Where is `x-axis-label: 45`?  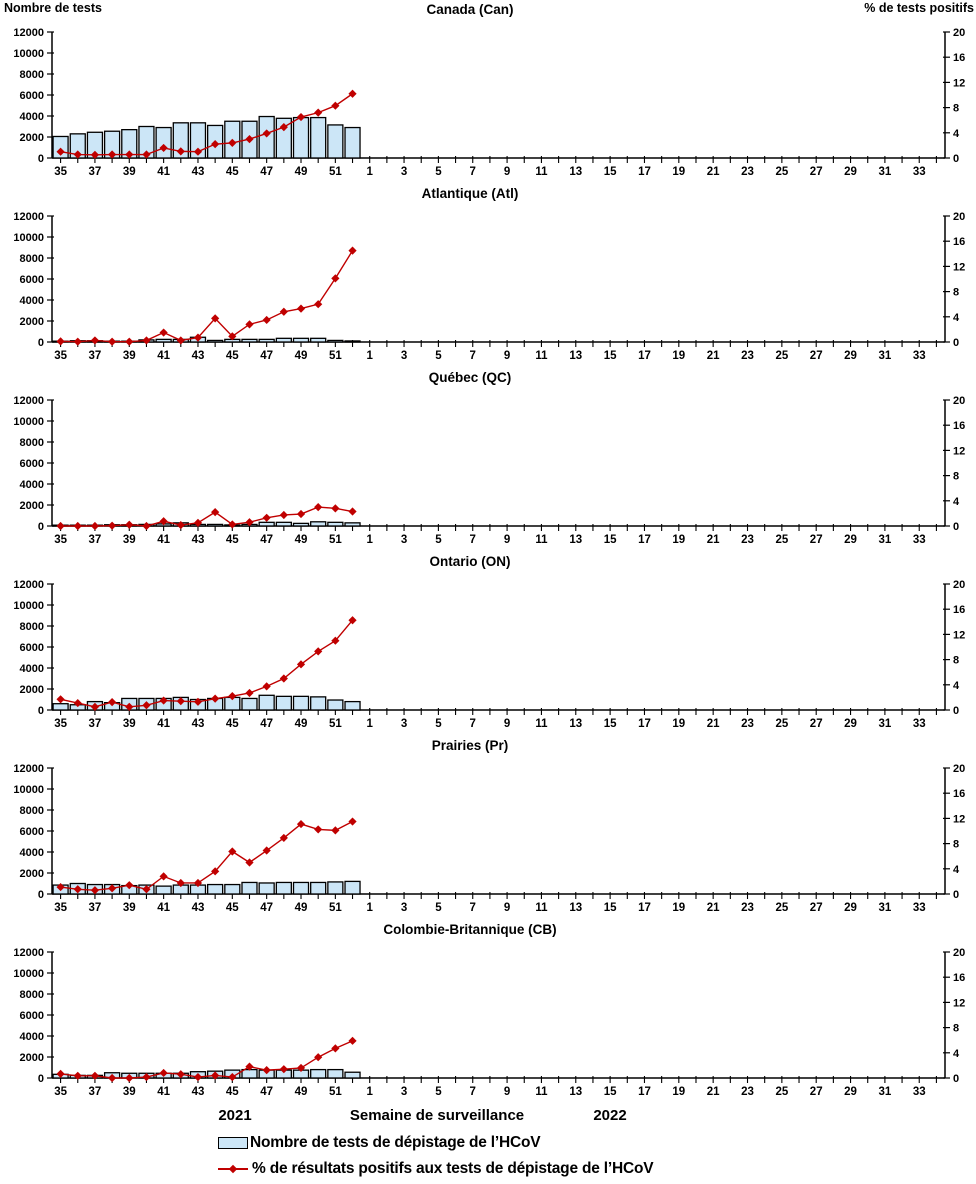
x-axis-label: 45 is located at coordinates (232, 908).